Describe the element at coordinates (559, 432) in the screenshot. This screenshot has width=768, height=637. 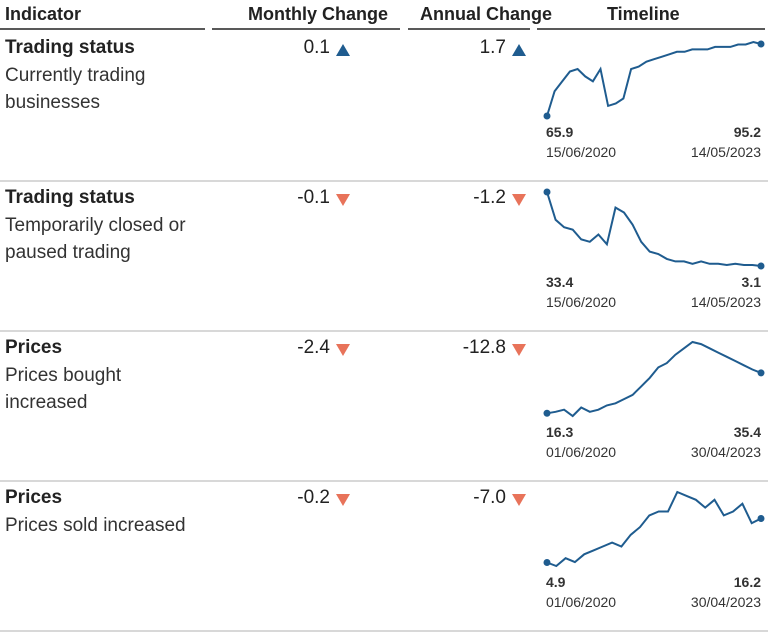
I see `start-value: 16.3` at that location.